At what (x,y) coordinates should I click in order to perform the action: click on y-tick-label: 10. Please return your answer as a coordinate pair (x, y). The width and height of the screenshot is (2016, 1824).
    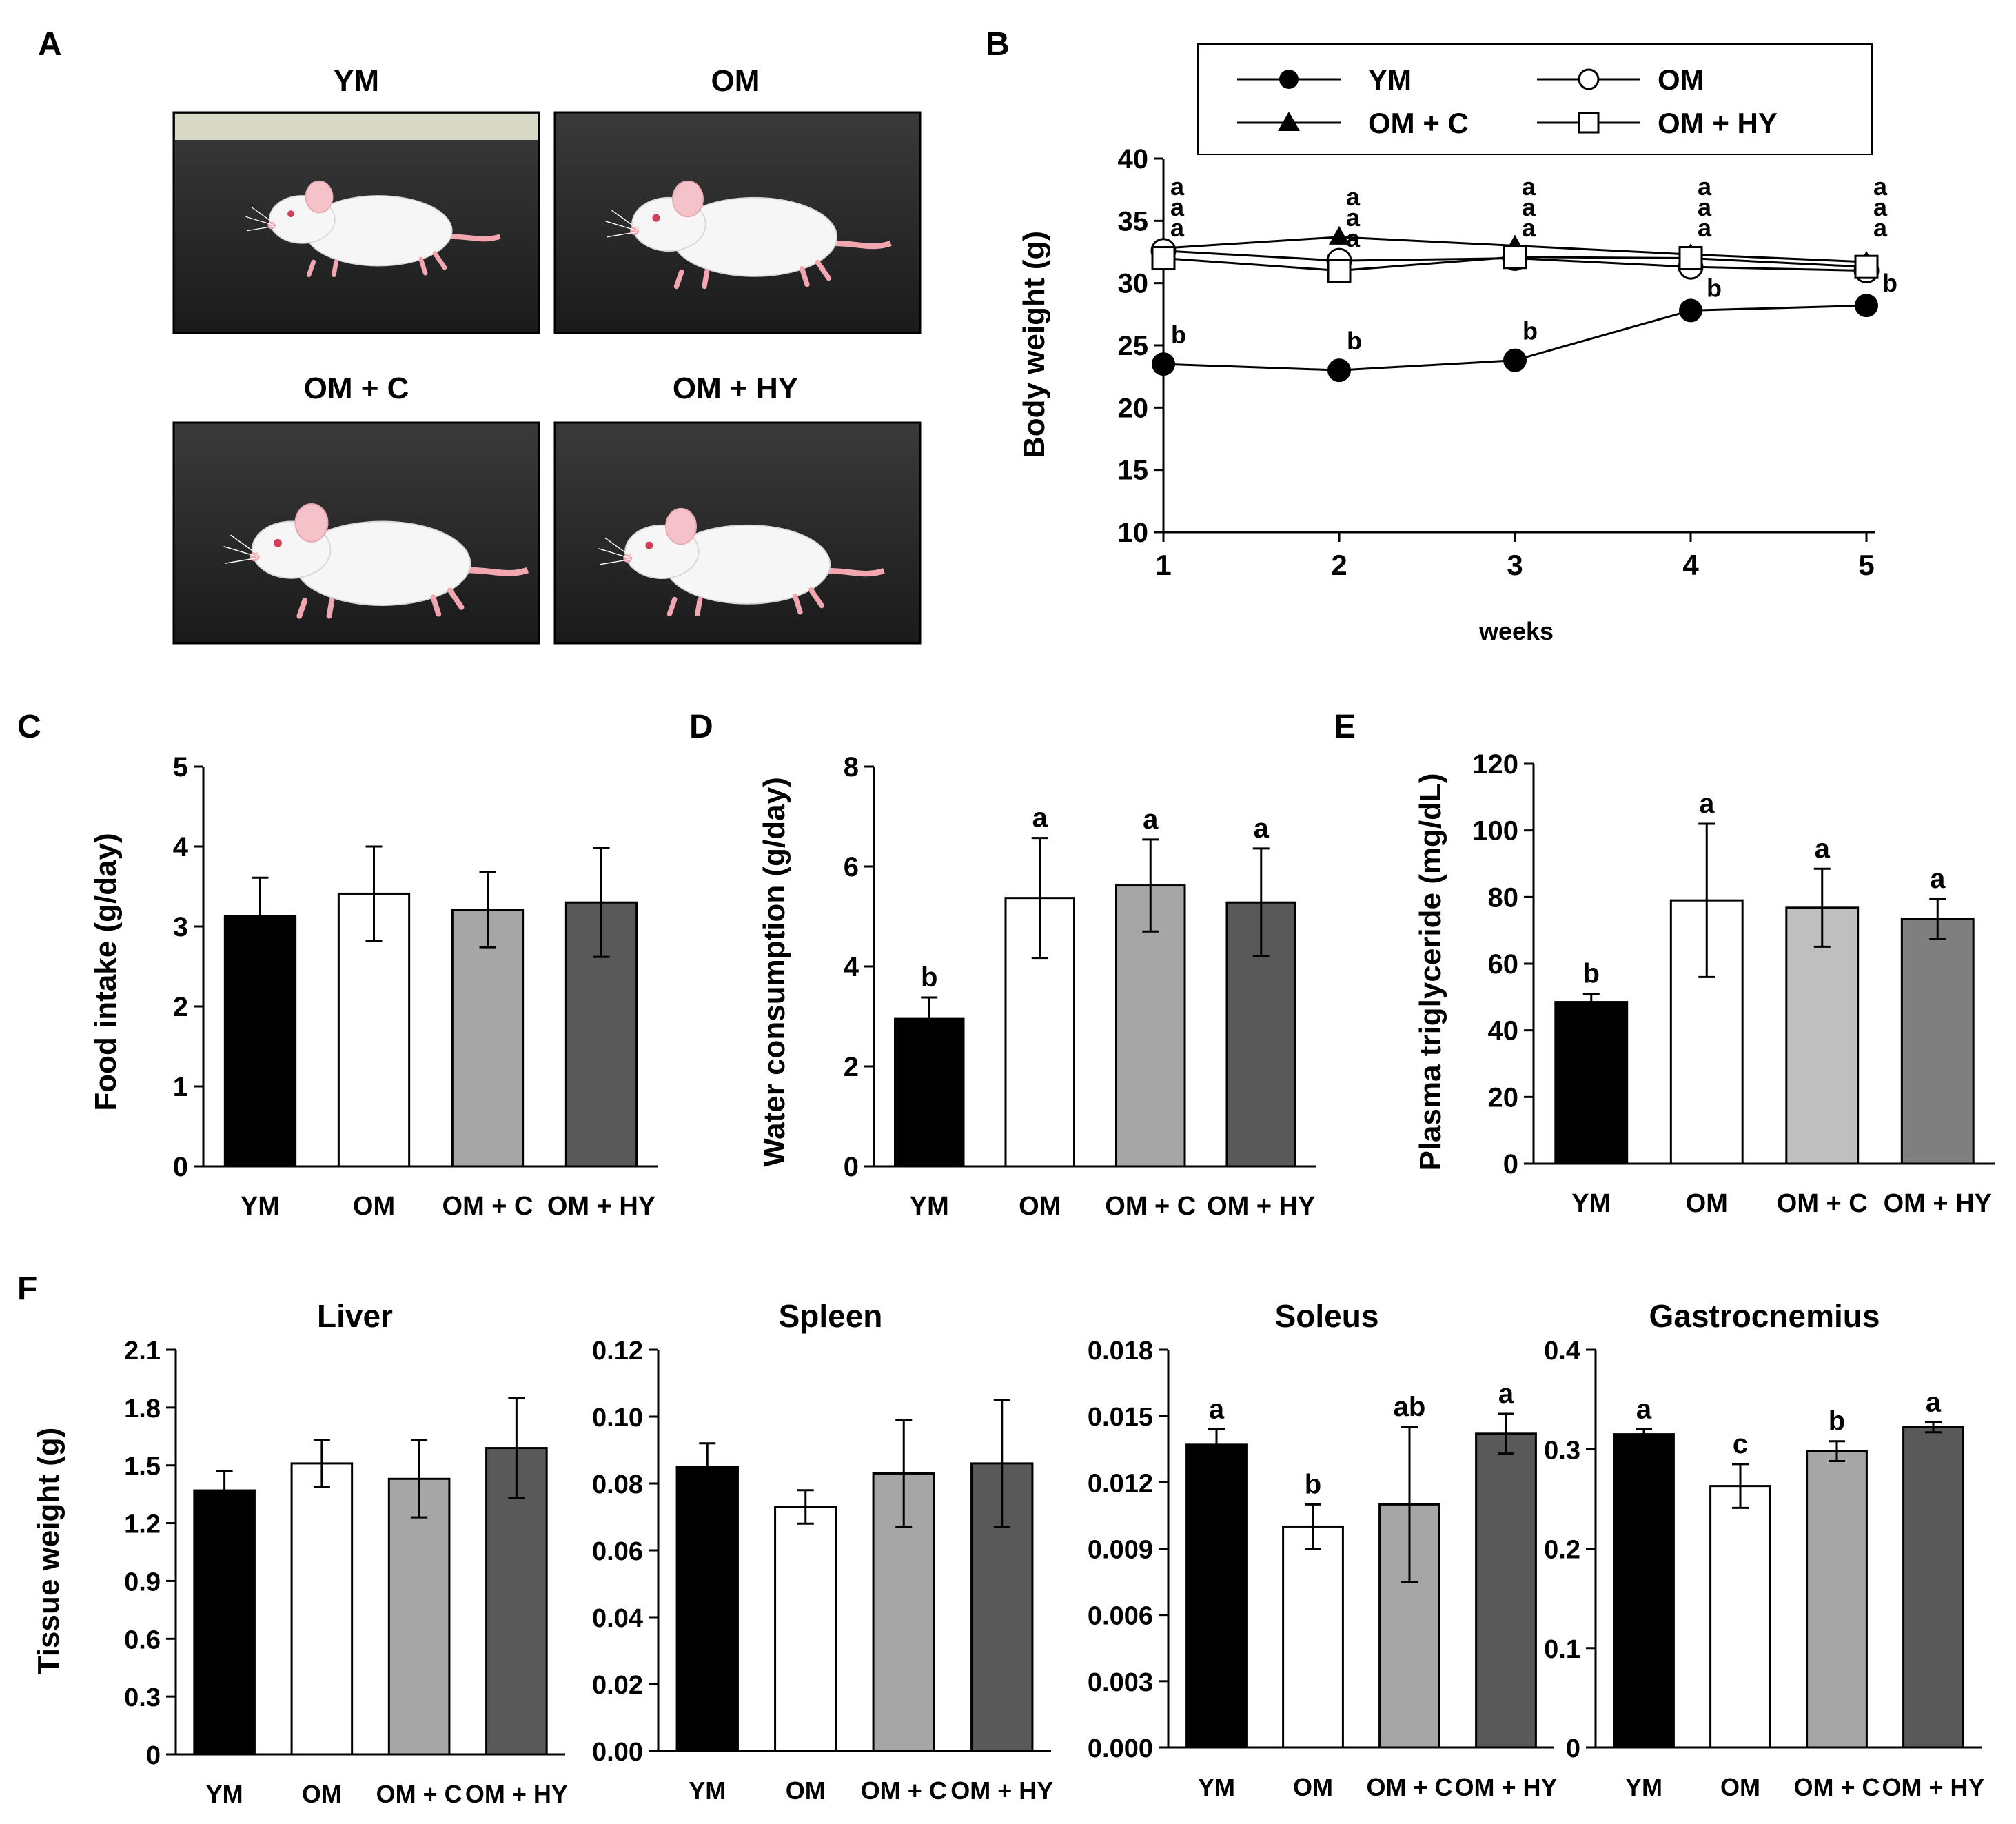
    Looking at the image, I should click on (1133, 533).